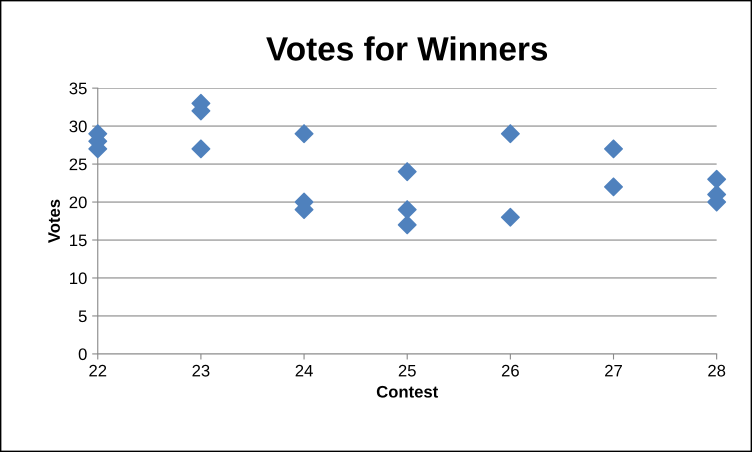 The width and height of the screenshot is (752, 452). I want to click on y-tick-label: 15, so click(78, 240).